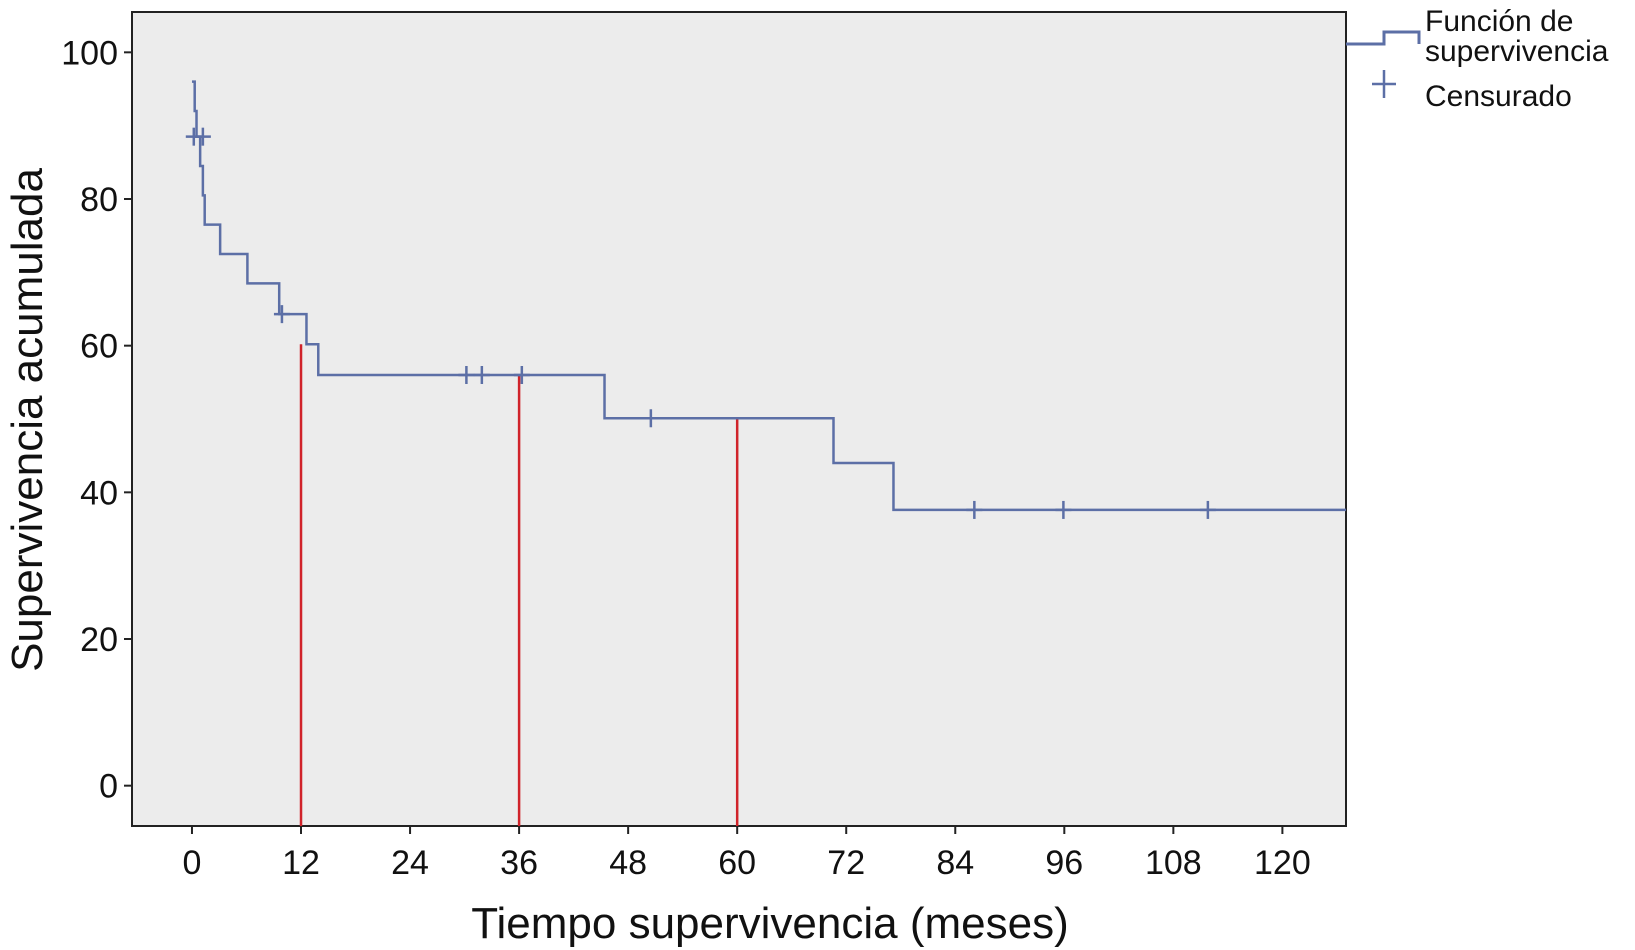 This screenshot has width=1635, height=950. What do you see at coordinates (99, 200) in the screenshot?
I see `y-tick-label: 80` at bounding box center [99, 200].